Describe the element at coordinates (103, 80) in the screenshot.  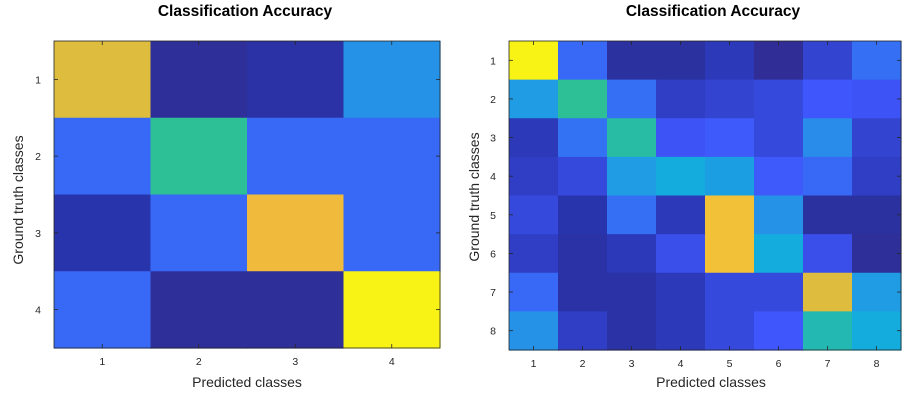
I see `left-cell-r1-c1` at that location.